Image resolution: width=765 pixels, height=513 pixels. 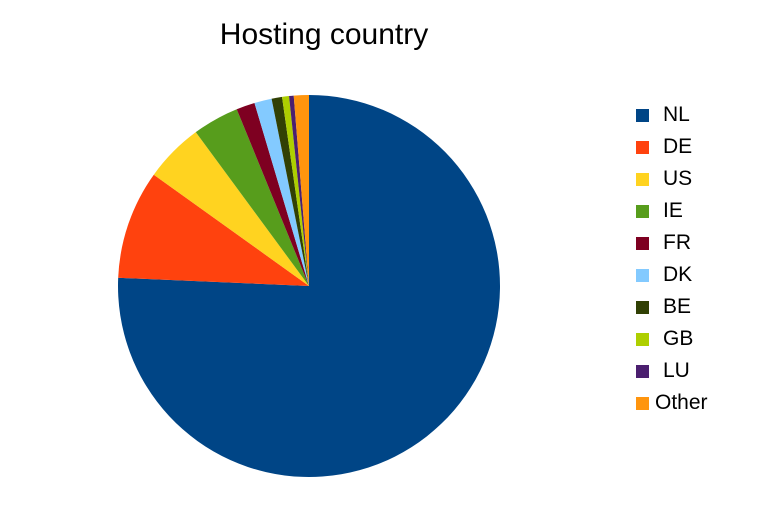 I want to click on pie-slice-fr, so click(x=272, y=194).